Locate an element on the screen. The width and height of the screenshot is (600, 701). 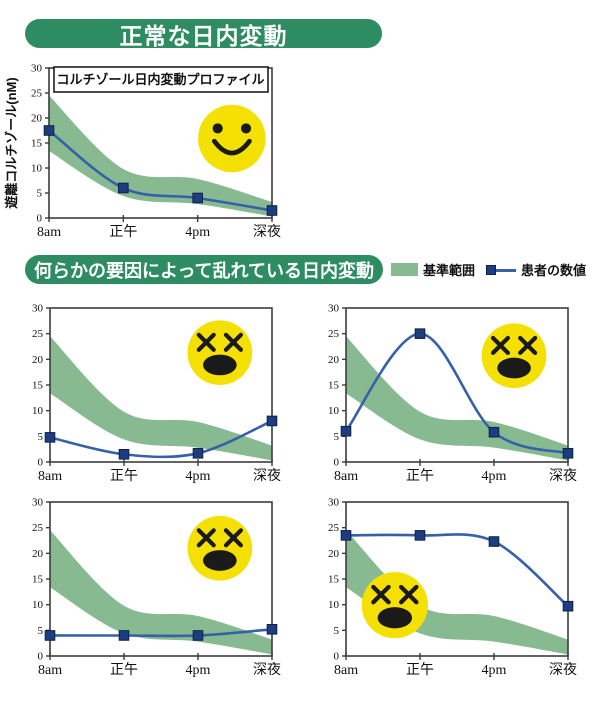
chart-disturbed-4: 0 5 10 15 20 25 30 8am 正午 4pm 深夜 is located at coordinates (457, 588).